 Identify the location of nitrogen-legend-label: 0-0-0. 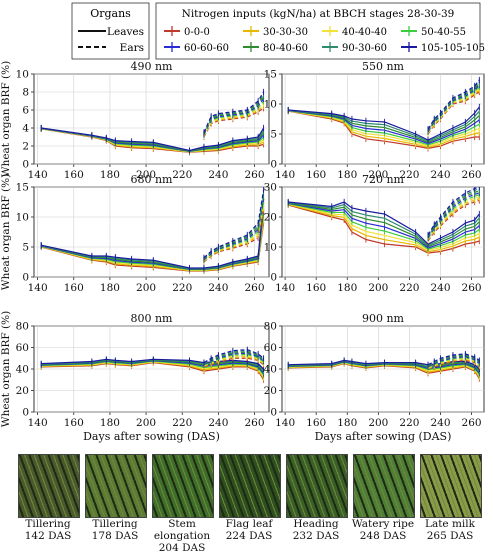
(197, 32).